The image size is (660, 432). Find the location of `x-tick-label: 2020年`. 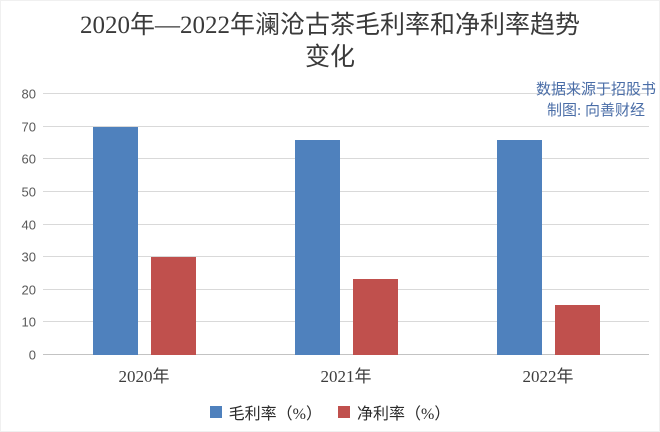

x-tick-label: 2020年 is located at coordinates (144, 376).